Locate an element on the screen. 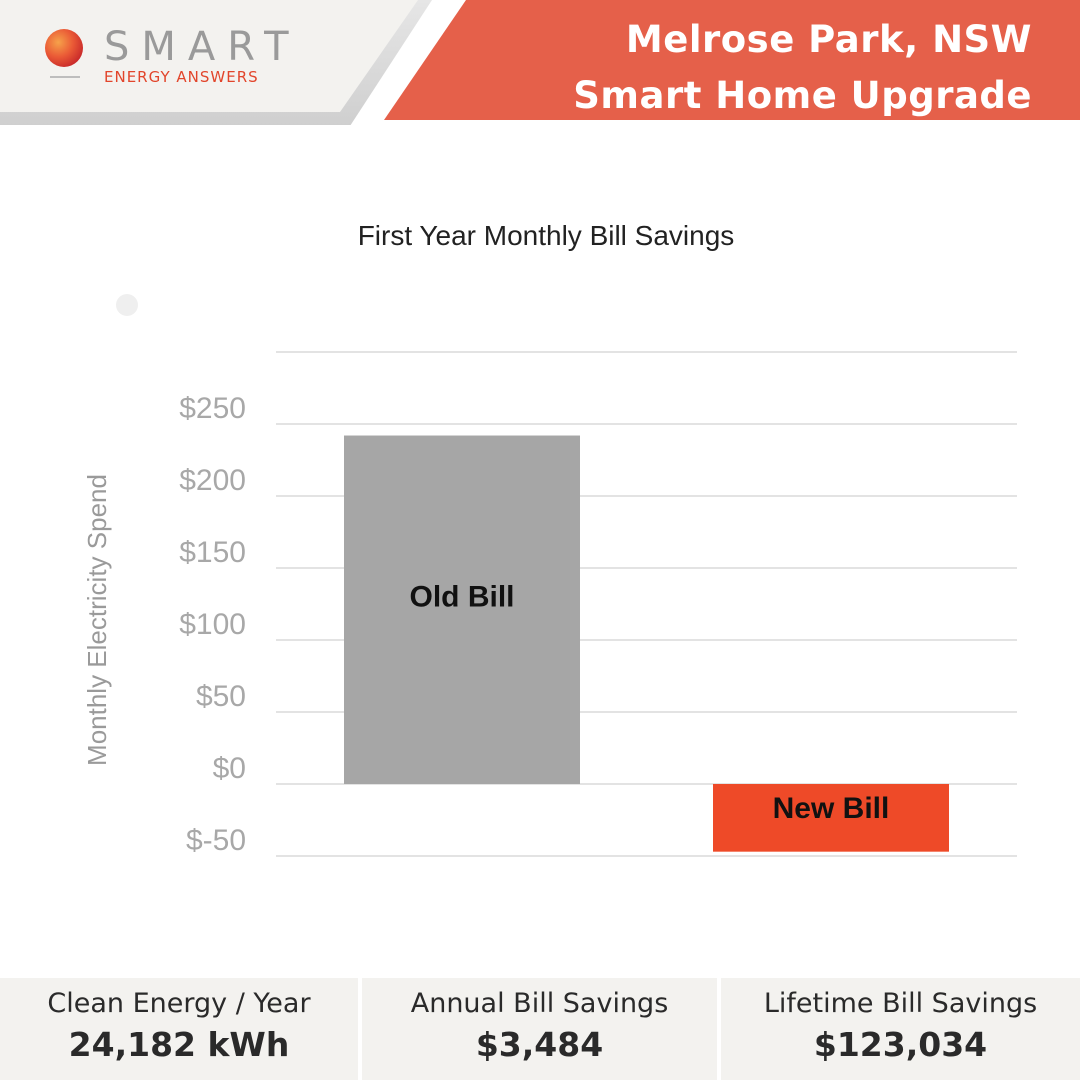  bar-new-bill is located at coordinates (831, 818).